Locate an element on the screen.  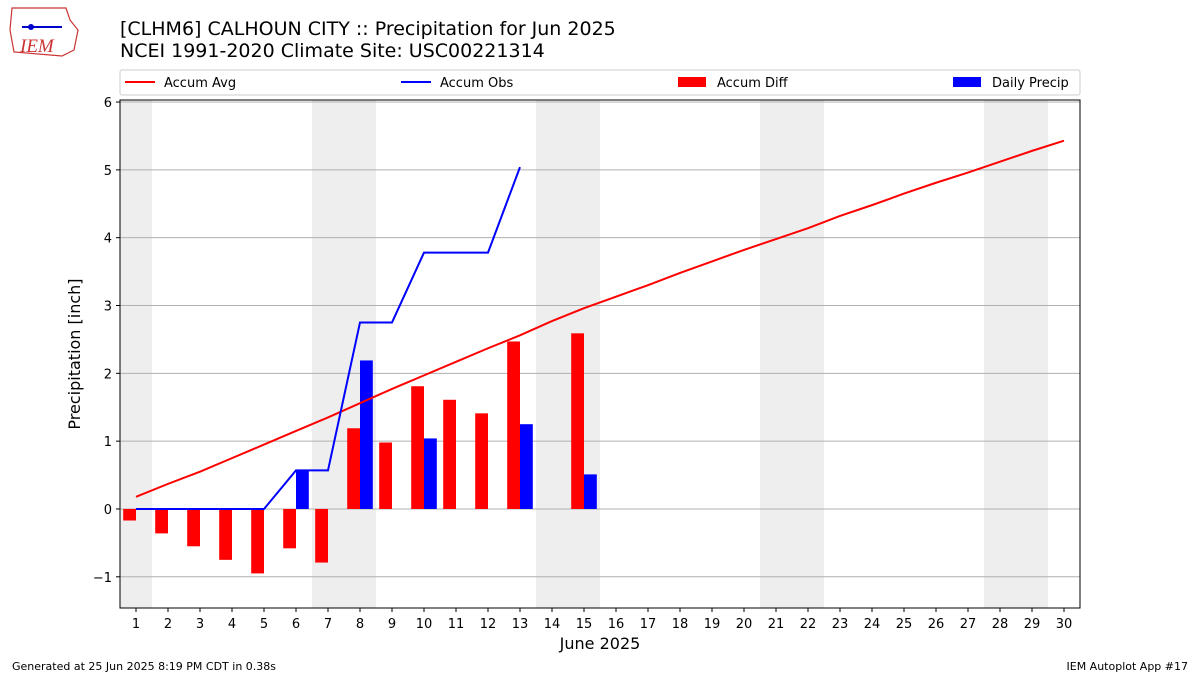
x-tick-label: 22 is located at coordinates (808, 624).